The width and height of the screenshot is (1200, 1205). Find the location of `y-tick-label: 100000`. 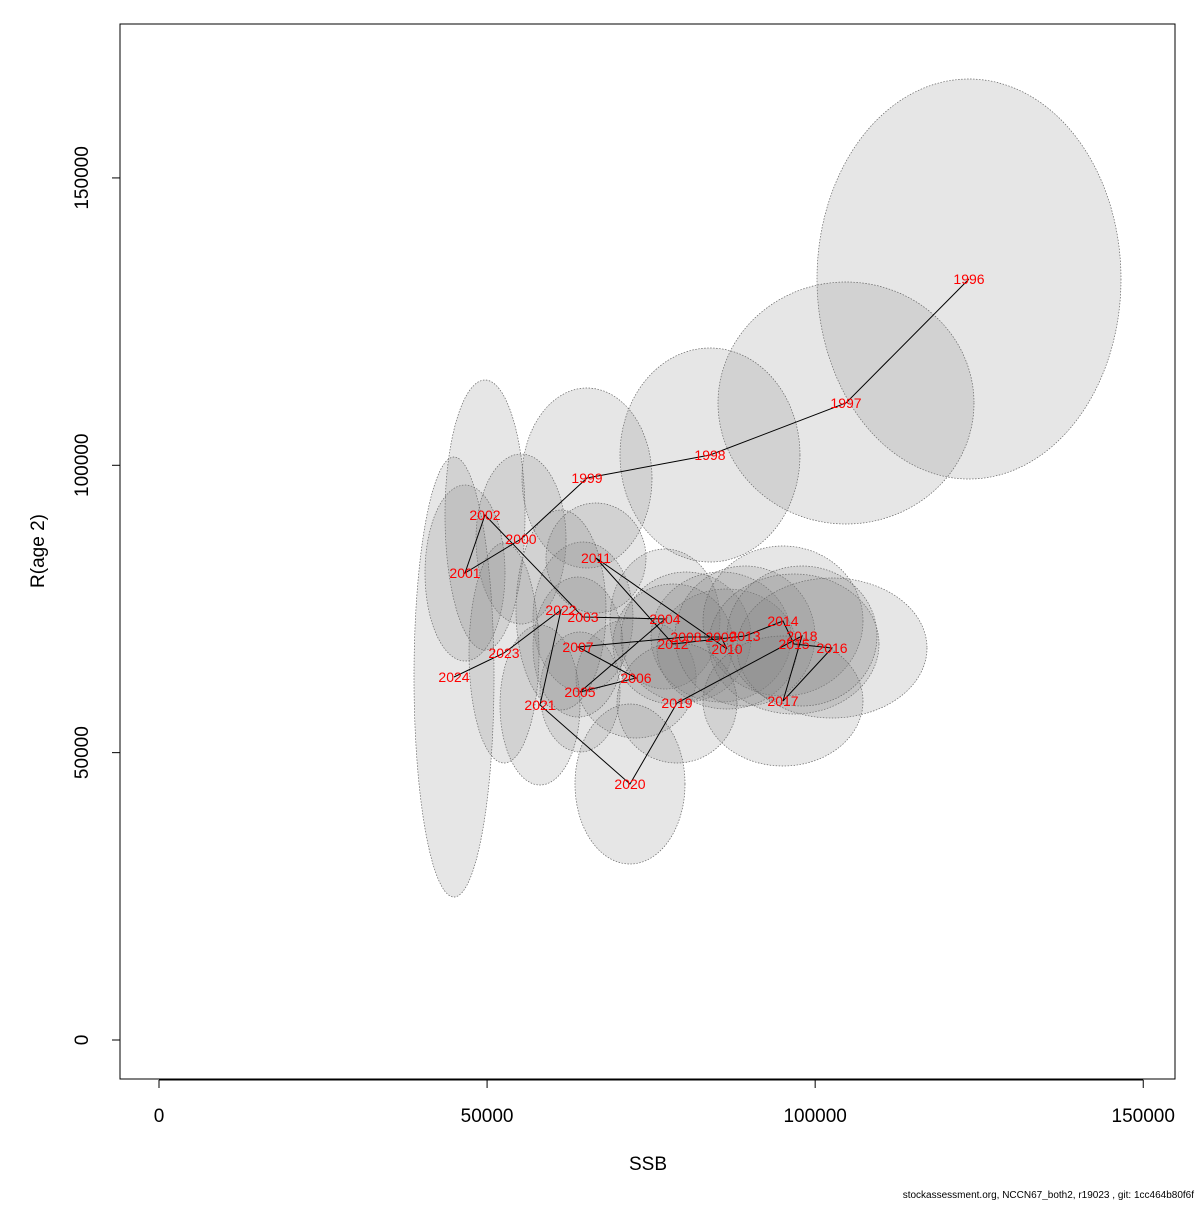

y-tick-label: 100000 is located at coordinates (82, 465).